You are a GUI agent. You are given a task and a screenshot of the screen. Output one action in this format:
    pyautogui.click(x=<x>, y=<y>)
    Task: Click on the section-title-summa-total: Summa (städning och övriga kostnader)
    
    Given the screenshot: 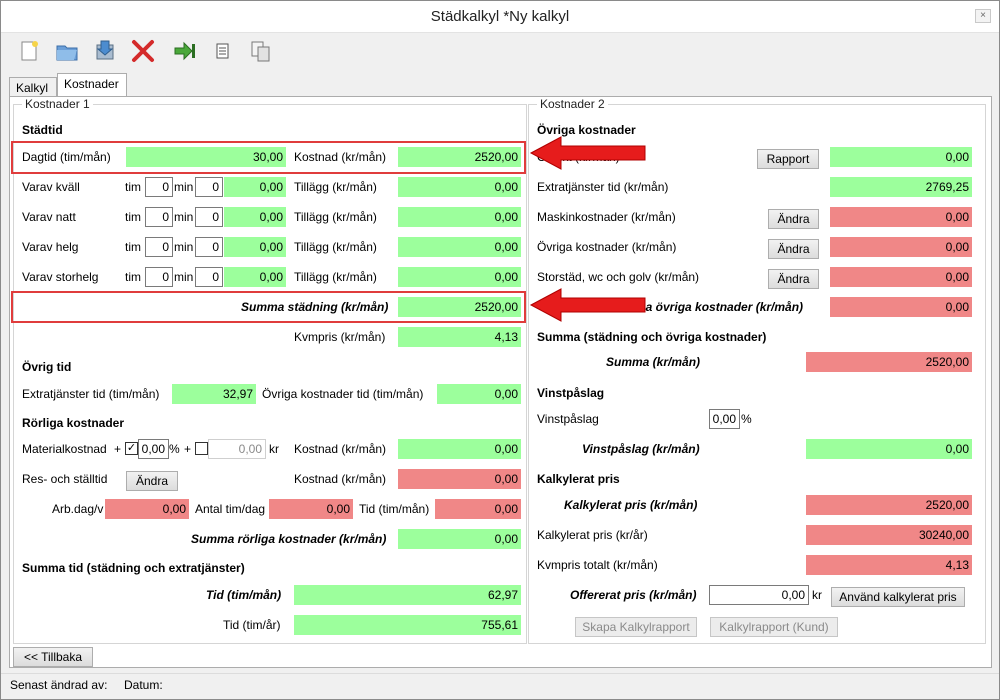 What is the action you would take?
    pyautogui.click(x=652, y=337)
    